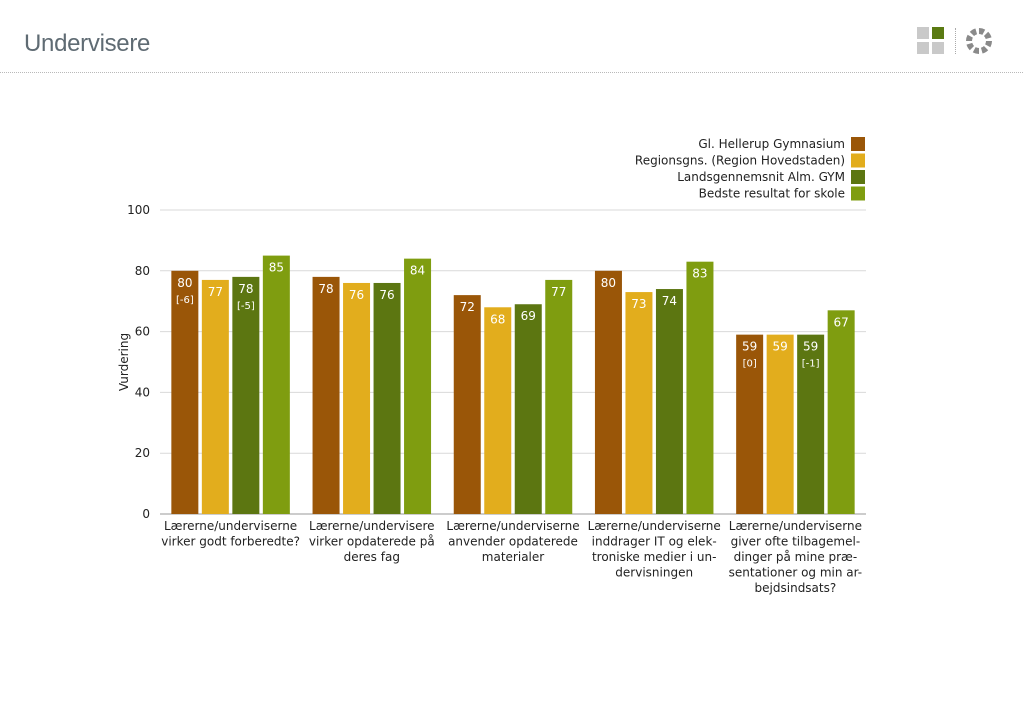 This screenshot has width=1023, height=723. Describe the element at coordinates (771, 144) in the screenshot. I see `legend-label: Gl. Hellerup Gymnasium` at that location.